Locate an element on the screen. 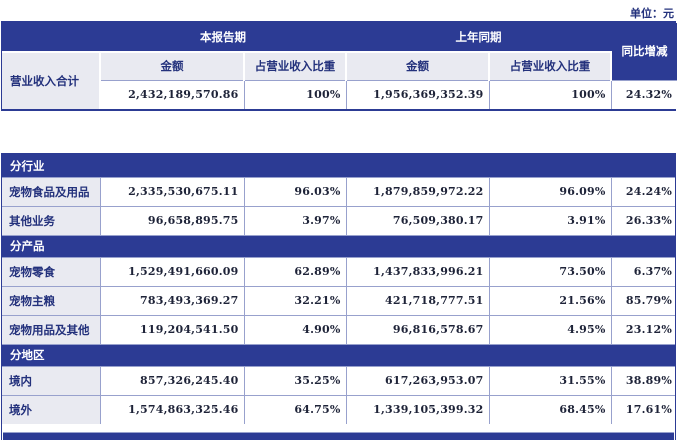  cell-amount-prior: 421,718,777.51 is located at coordinates (418, 301).